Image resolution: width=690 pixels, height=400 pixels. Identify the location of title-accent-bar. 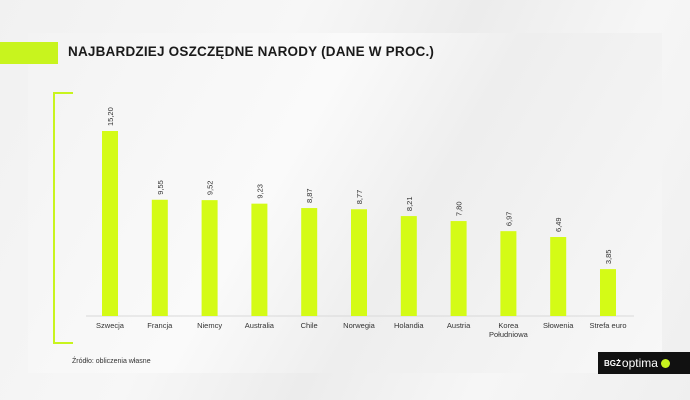
(29, 53).